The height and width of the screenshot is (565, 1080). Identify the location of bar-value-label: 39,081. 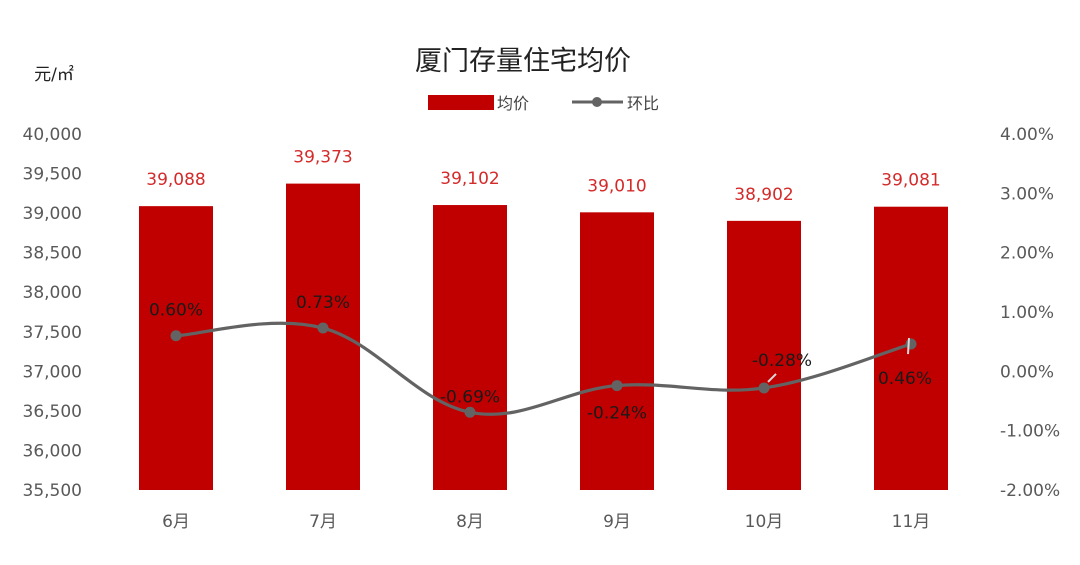
(910, 181).